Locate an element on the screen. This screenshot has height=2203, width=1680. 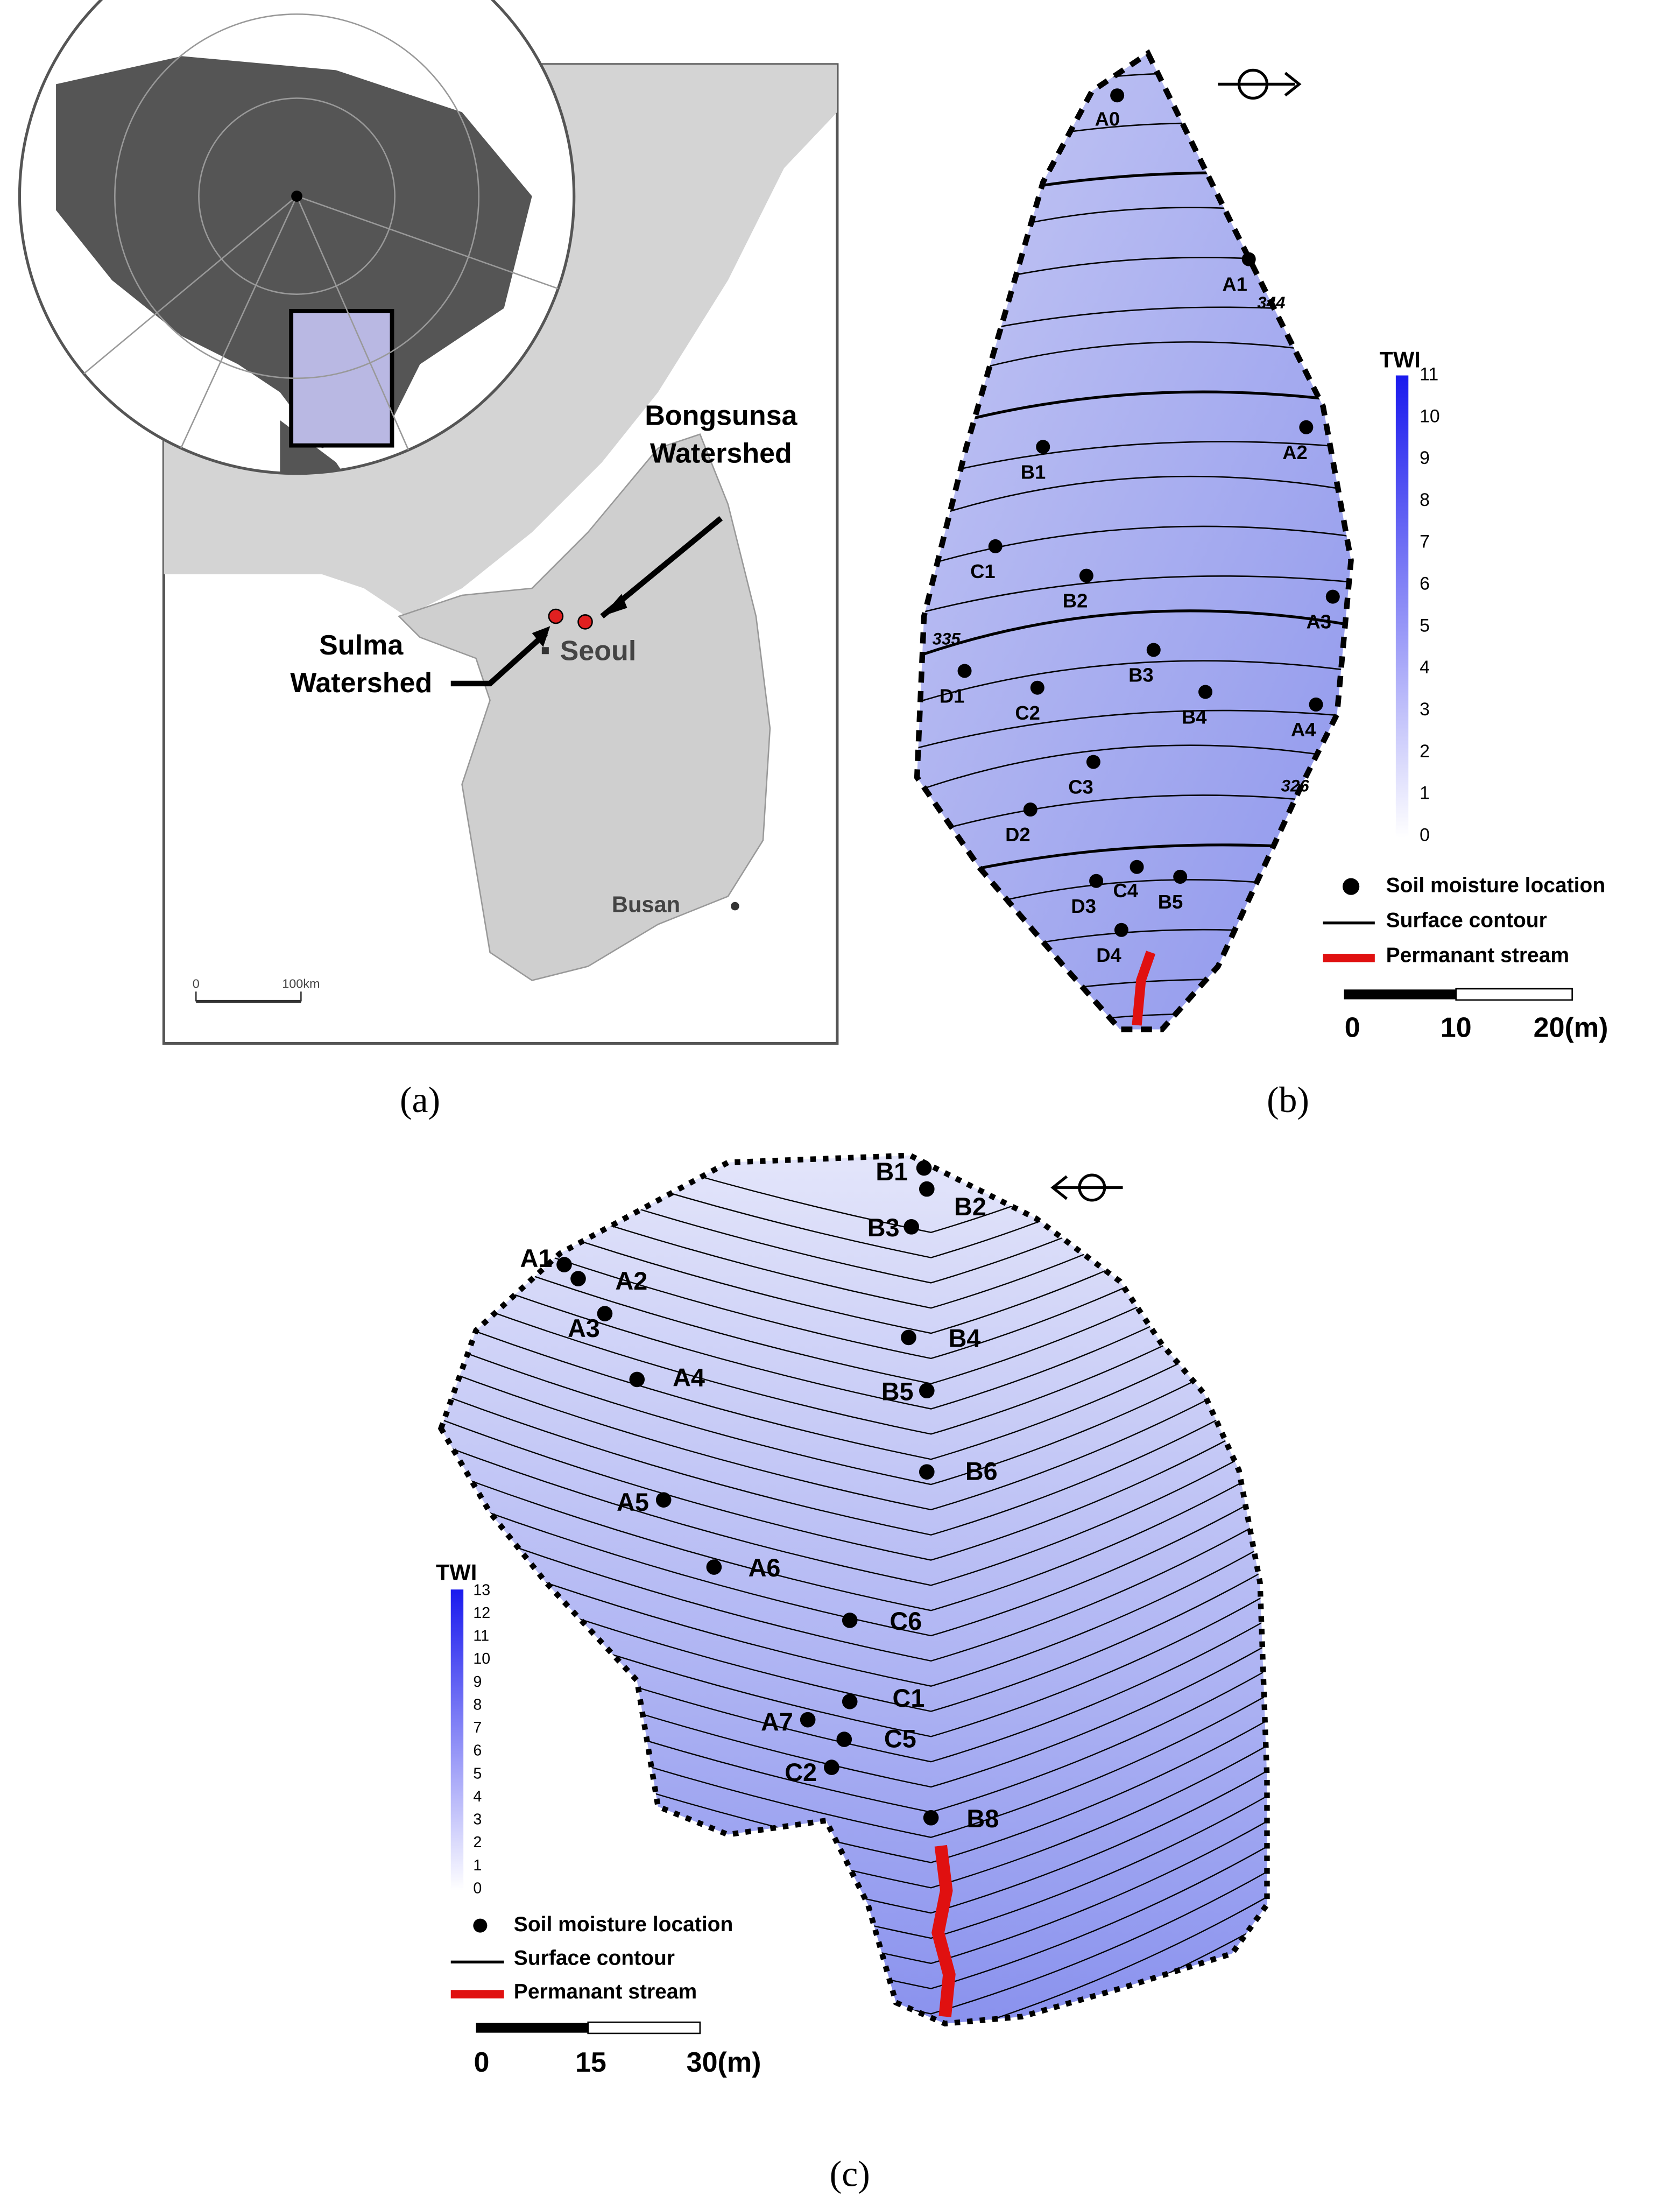
caption: (a) is located at coordinates (420, 1100).